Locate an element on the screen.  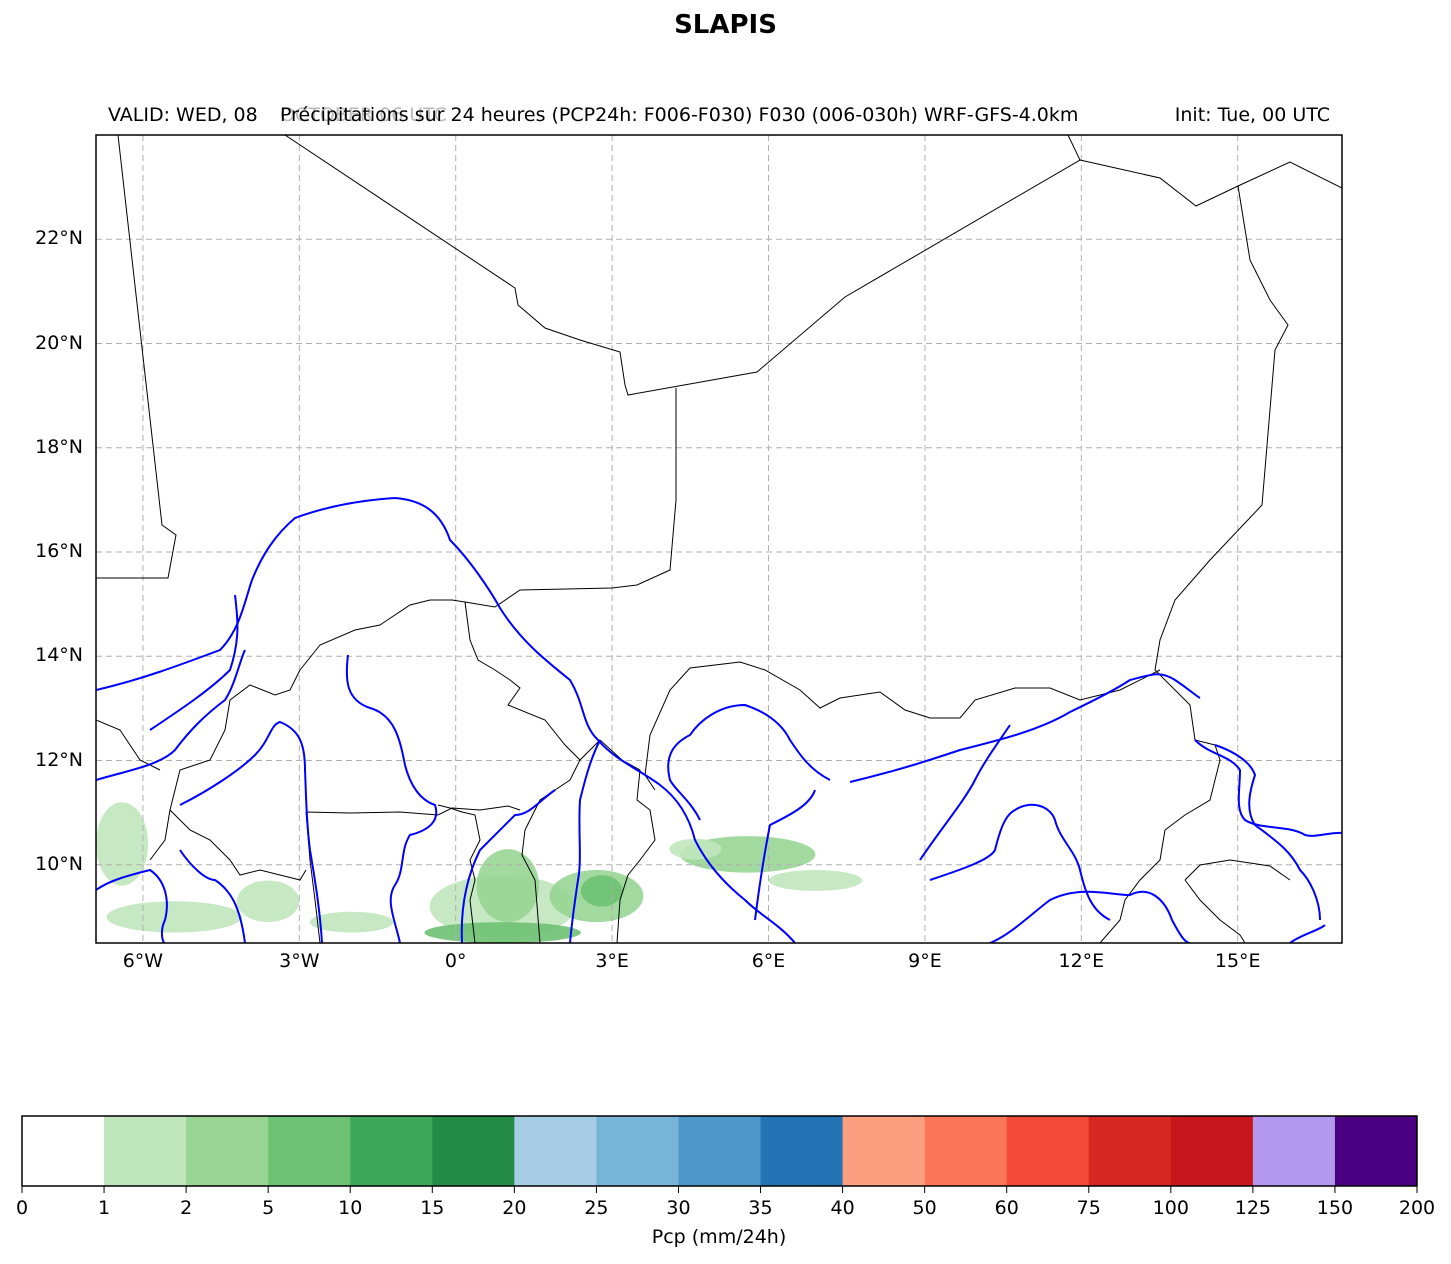
lat-tick-label: 20°N is located at coordinates (59, 342).